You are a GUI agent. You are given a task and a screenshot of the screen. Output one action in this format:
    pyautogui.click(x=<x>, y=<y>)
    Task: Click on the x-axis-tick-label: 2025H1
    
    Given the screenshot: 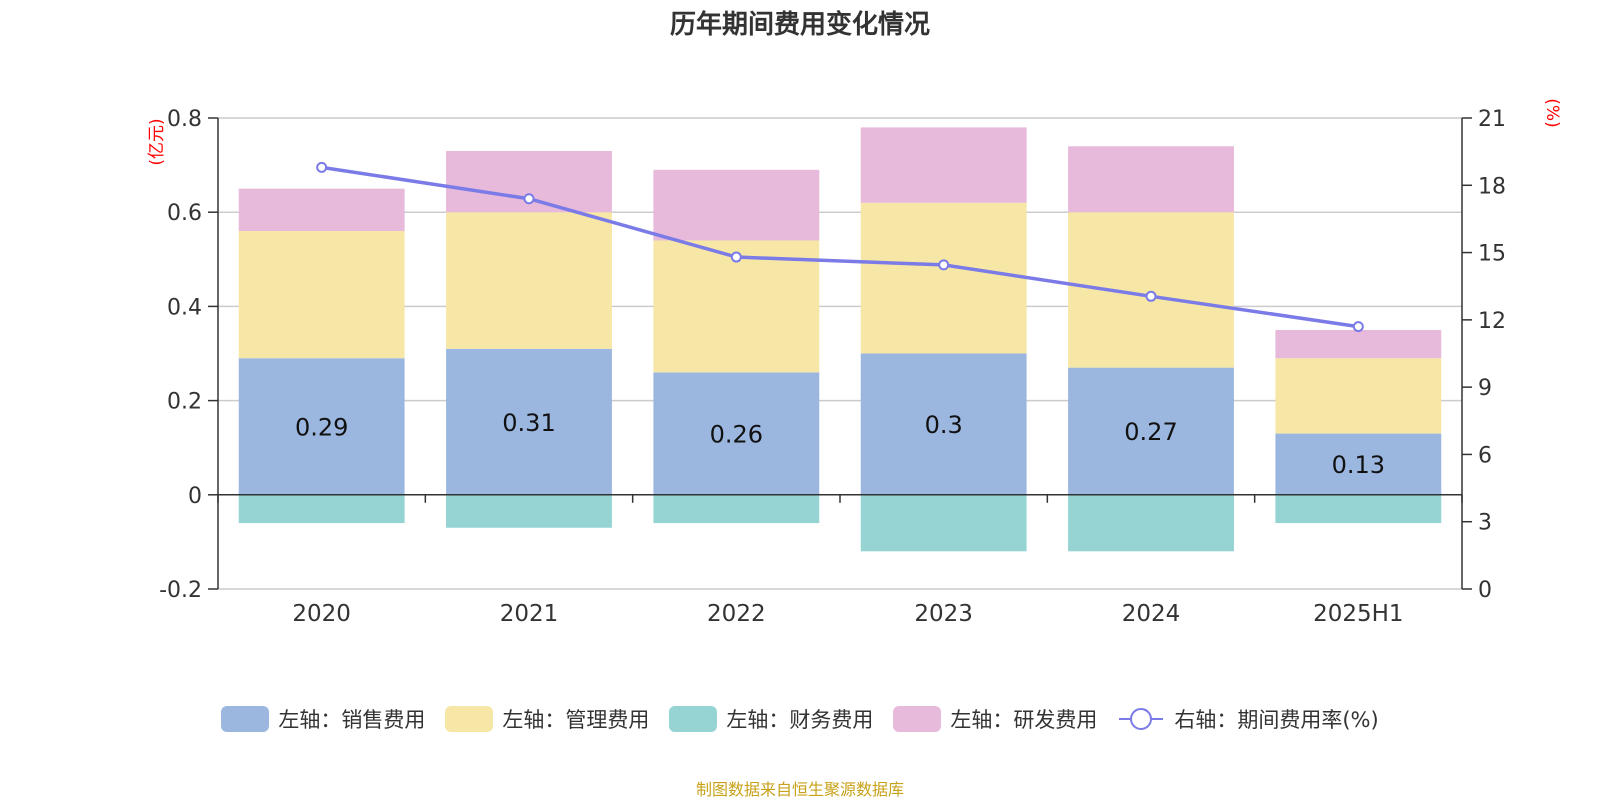 What is the action you would take?
    pyautogui.click(x=1358, y=614)
    